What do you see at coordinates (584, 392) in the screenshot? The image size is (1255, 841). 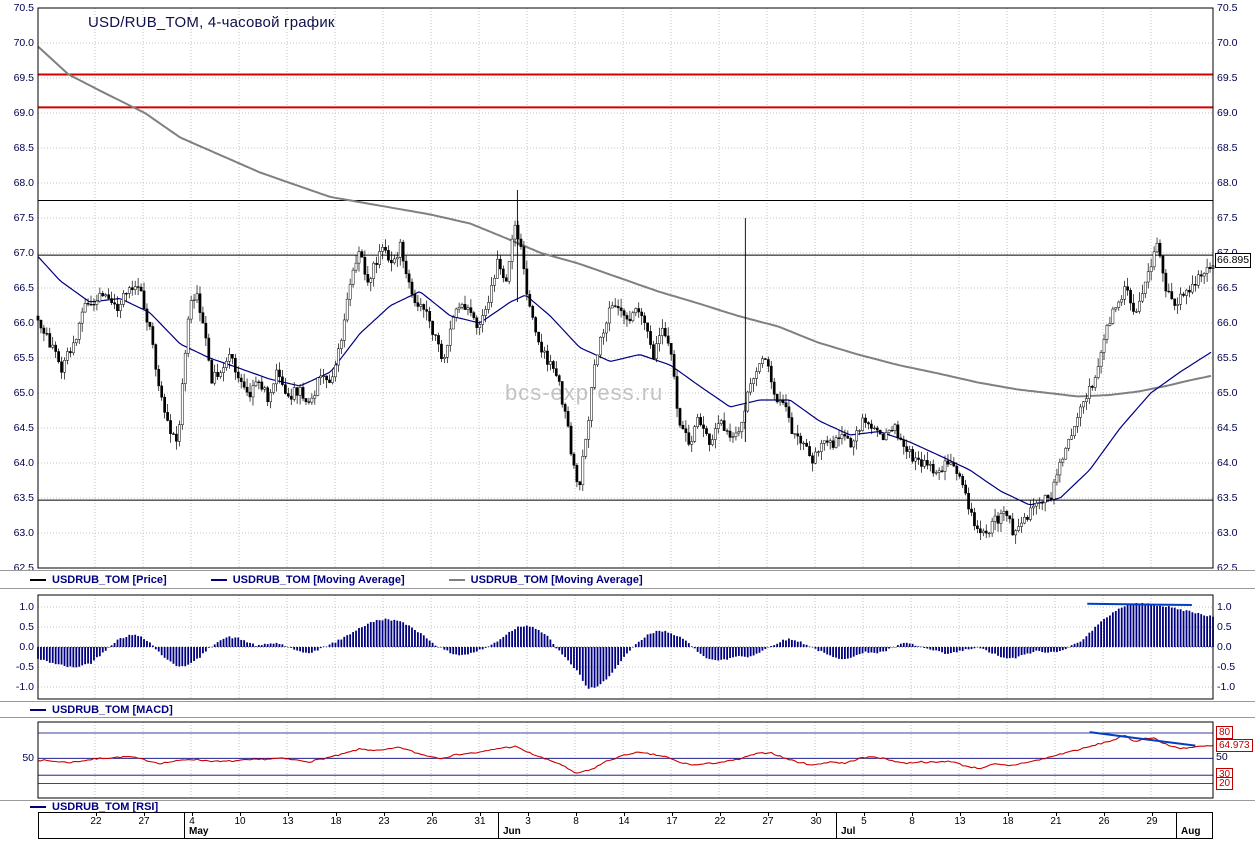 I see `watermark: bcs-express.ru` at bounding box center [584, 392].